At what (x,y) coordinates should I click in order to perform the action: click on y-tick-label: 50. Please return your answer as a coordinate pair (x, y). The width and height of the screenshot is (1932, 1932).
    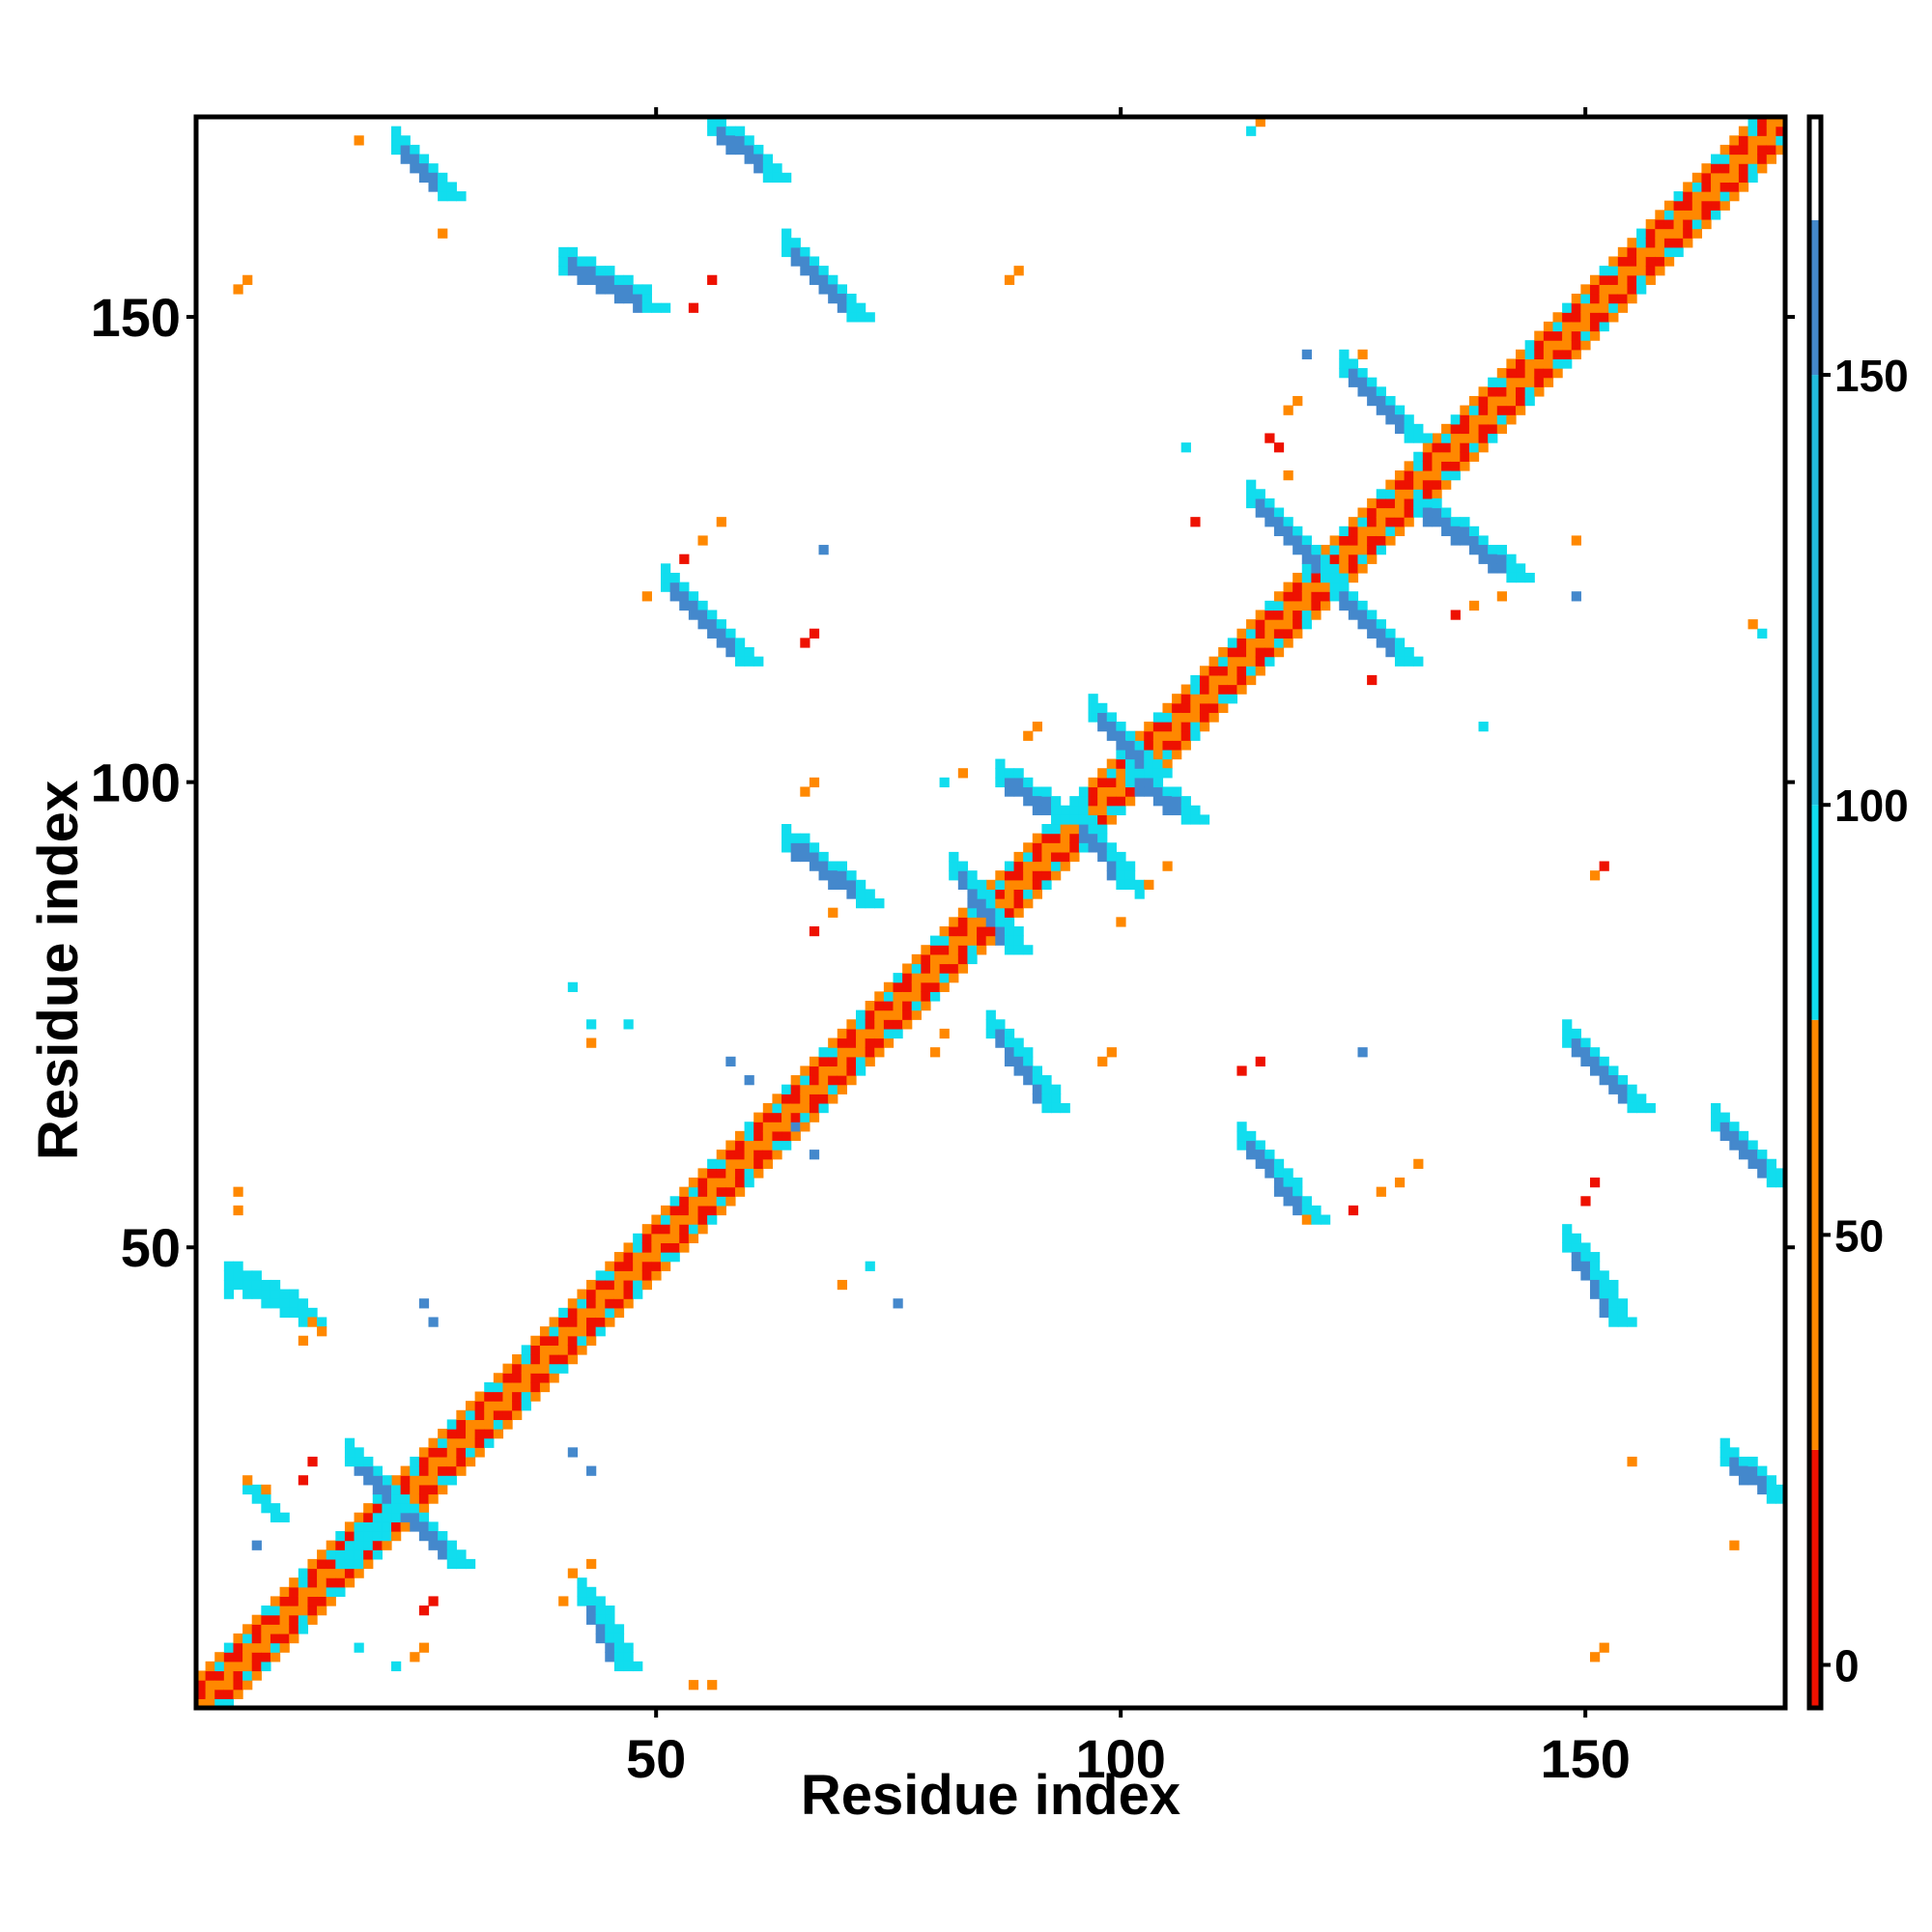
    Looking at the image, I should click on (151, 1247).